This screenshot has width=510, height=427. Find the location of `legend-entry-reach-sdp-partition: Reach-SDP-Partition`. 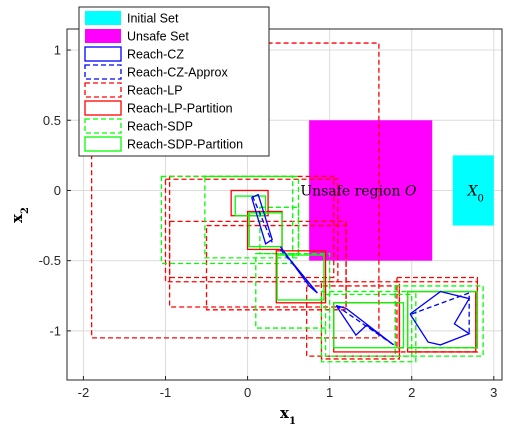

legend-entry-reach-sdp-partition: Reach-SDP-Partition is located at coordinates (163, 144).